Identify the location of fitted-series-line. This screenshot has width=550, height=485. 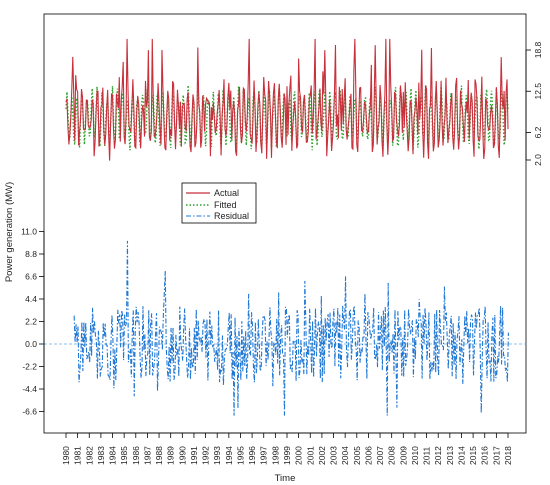
(287, 117).